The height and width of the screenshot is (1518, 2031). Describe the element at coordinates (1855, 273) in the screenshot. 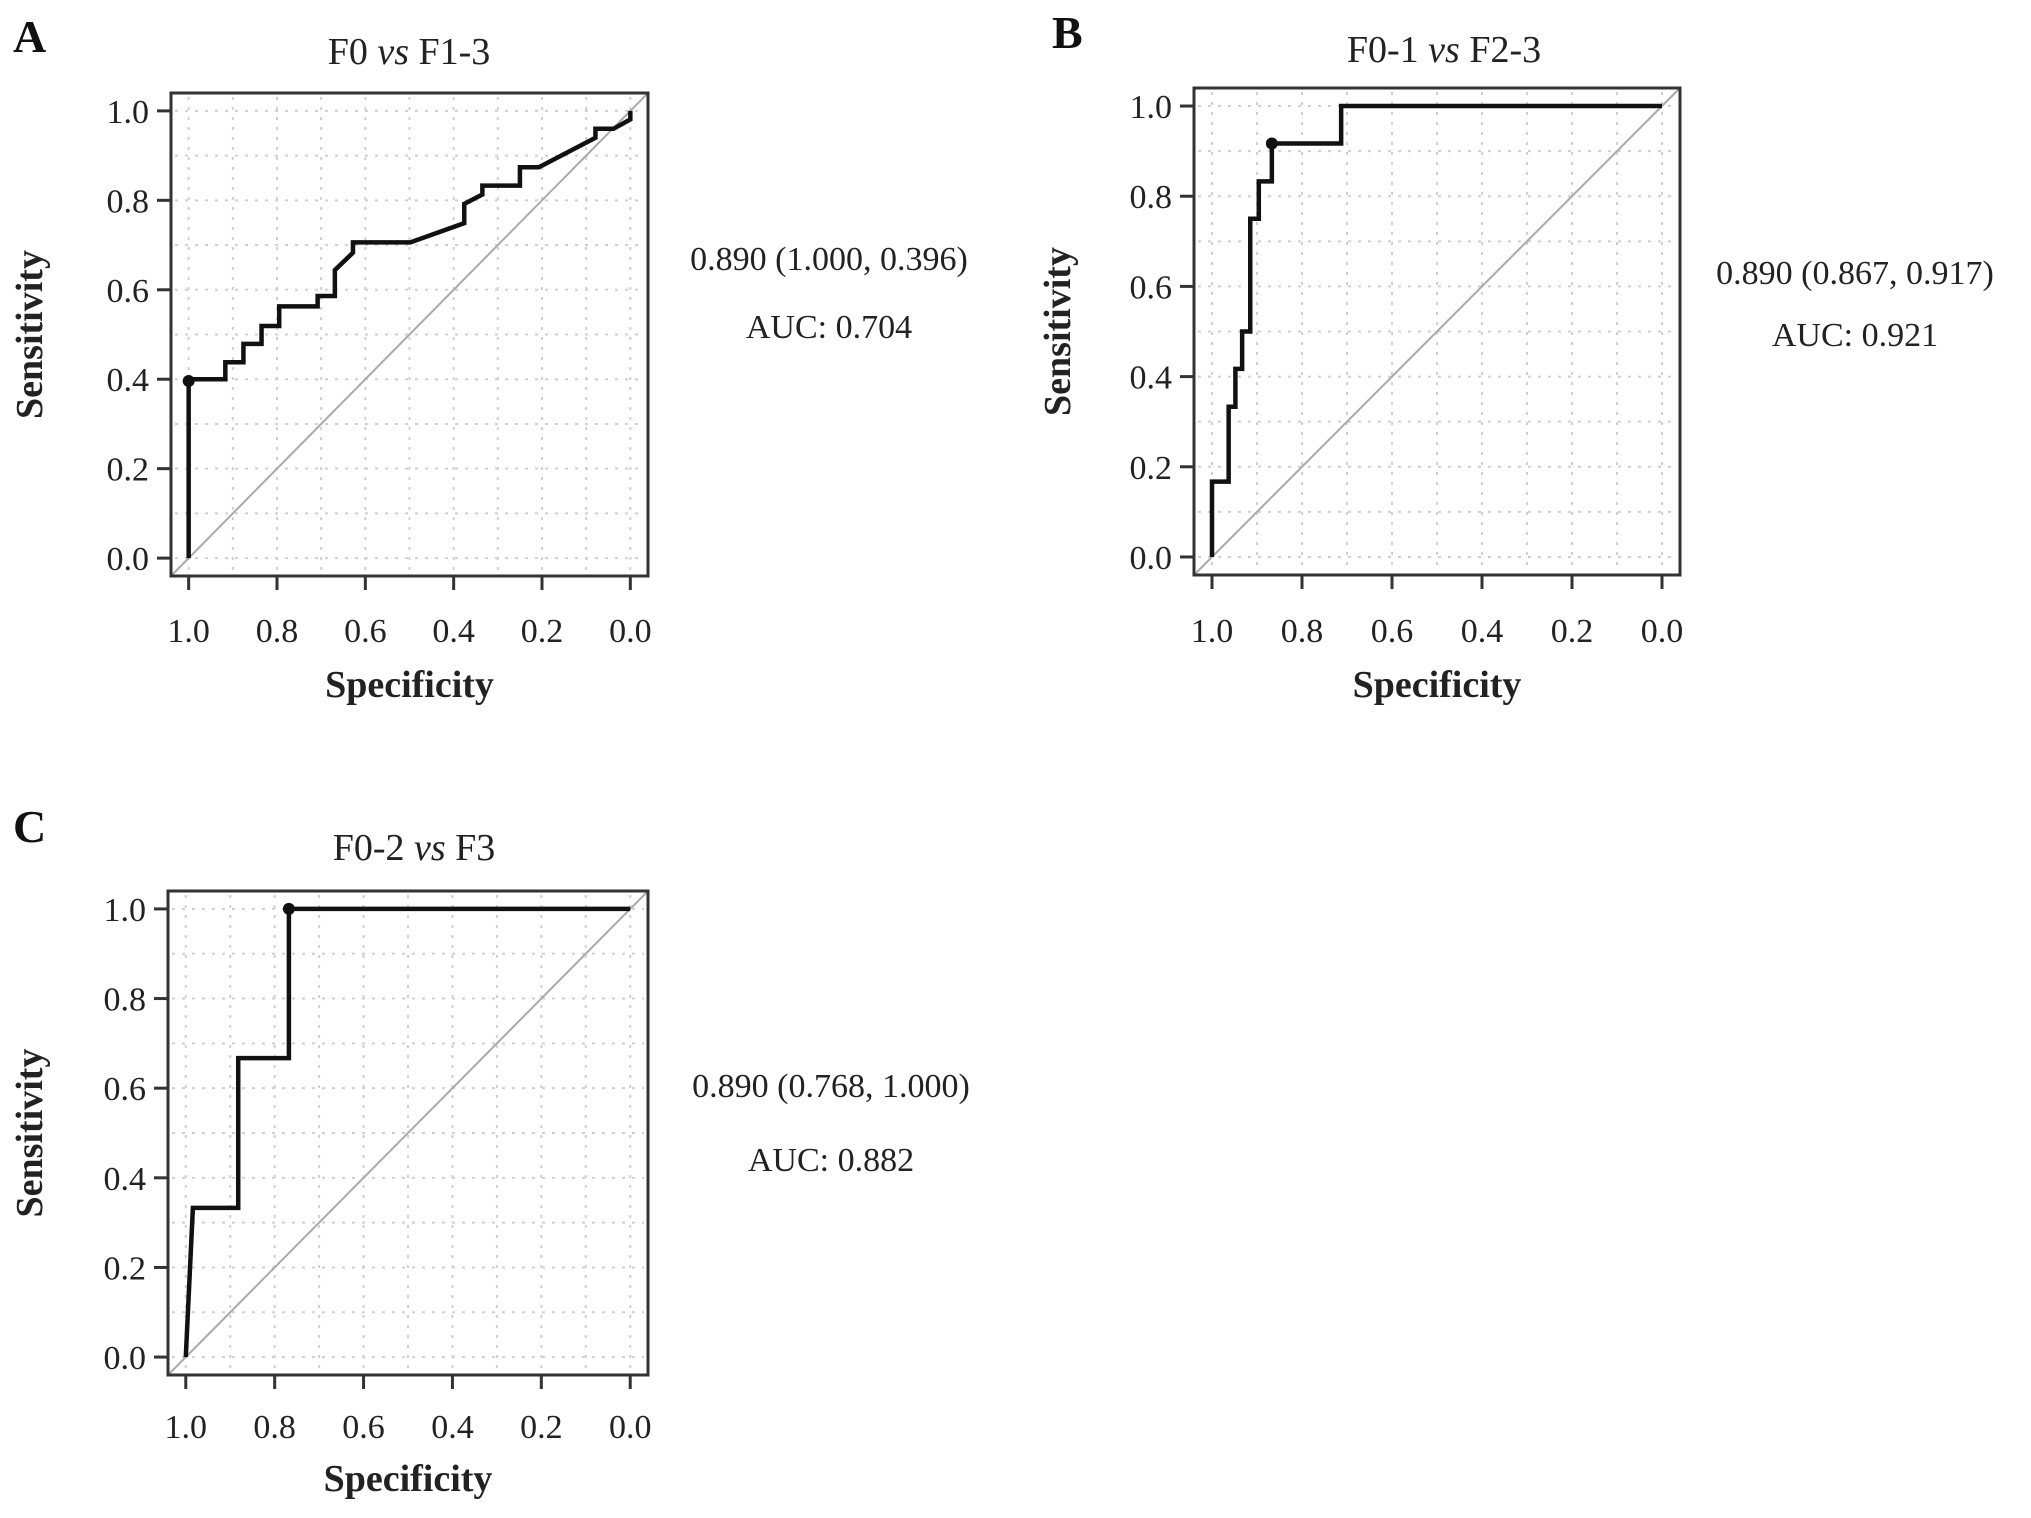

I see `threshold-annotation: 0.890 (0.867, 0.917)` at that location.